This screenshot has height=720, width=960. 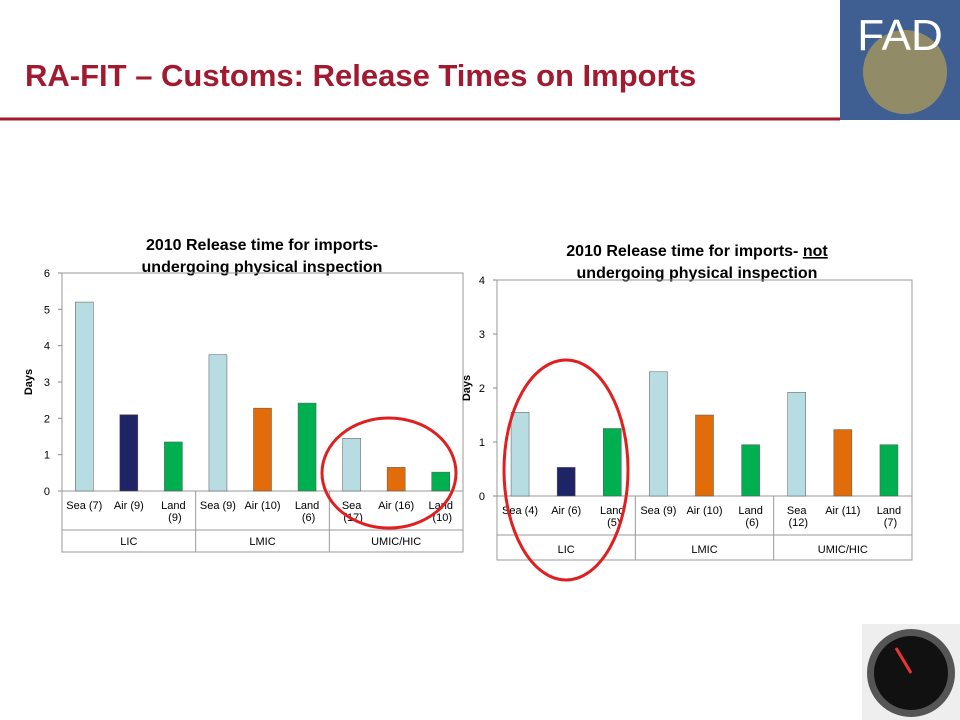 I want to click on x-tick-label-line: Sea (4), so click(x=520, y=511).